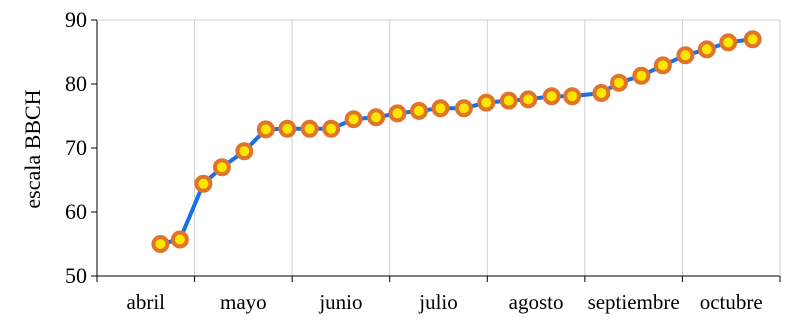 The height and width of the screenshot is (327, 790). Describe the element at coordinates (76, 211) in the screenshot. I see `y-tick-label: 60` at that location.